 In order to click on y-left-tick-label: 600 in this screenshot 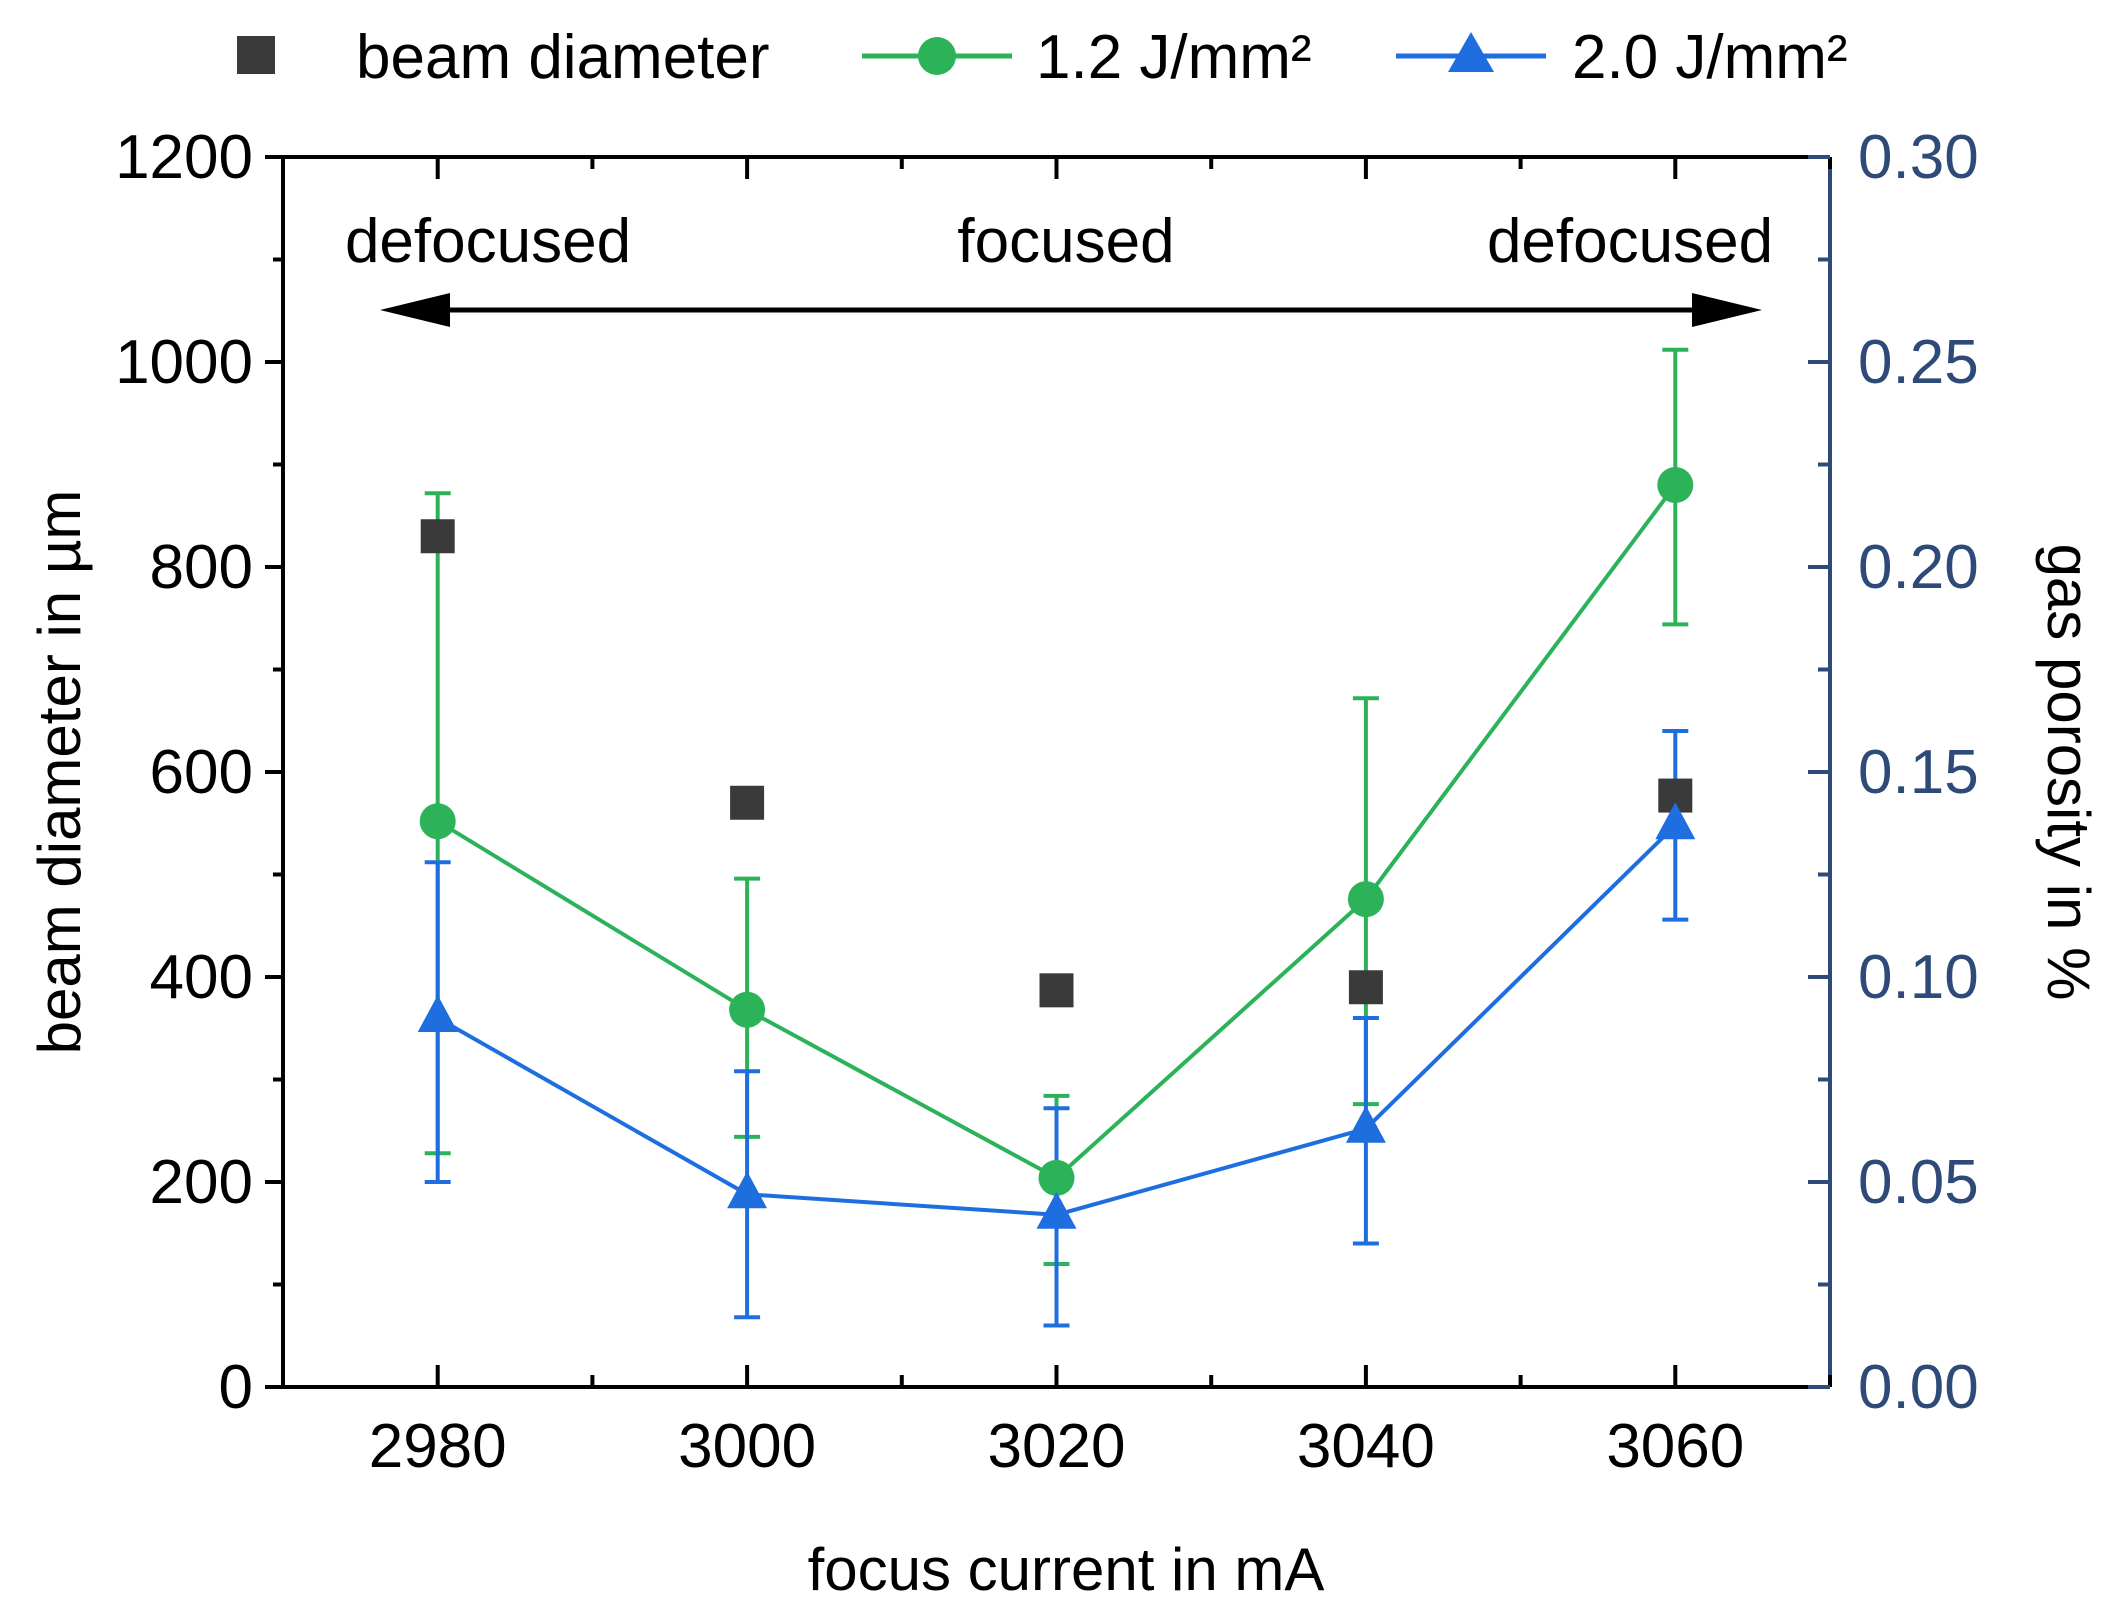, I will do `click(201, 772)`.